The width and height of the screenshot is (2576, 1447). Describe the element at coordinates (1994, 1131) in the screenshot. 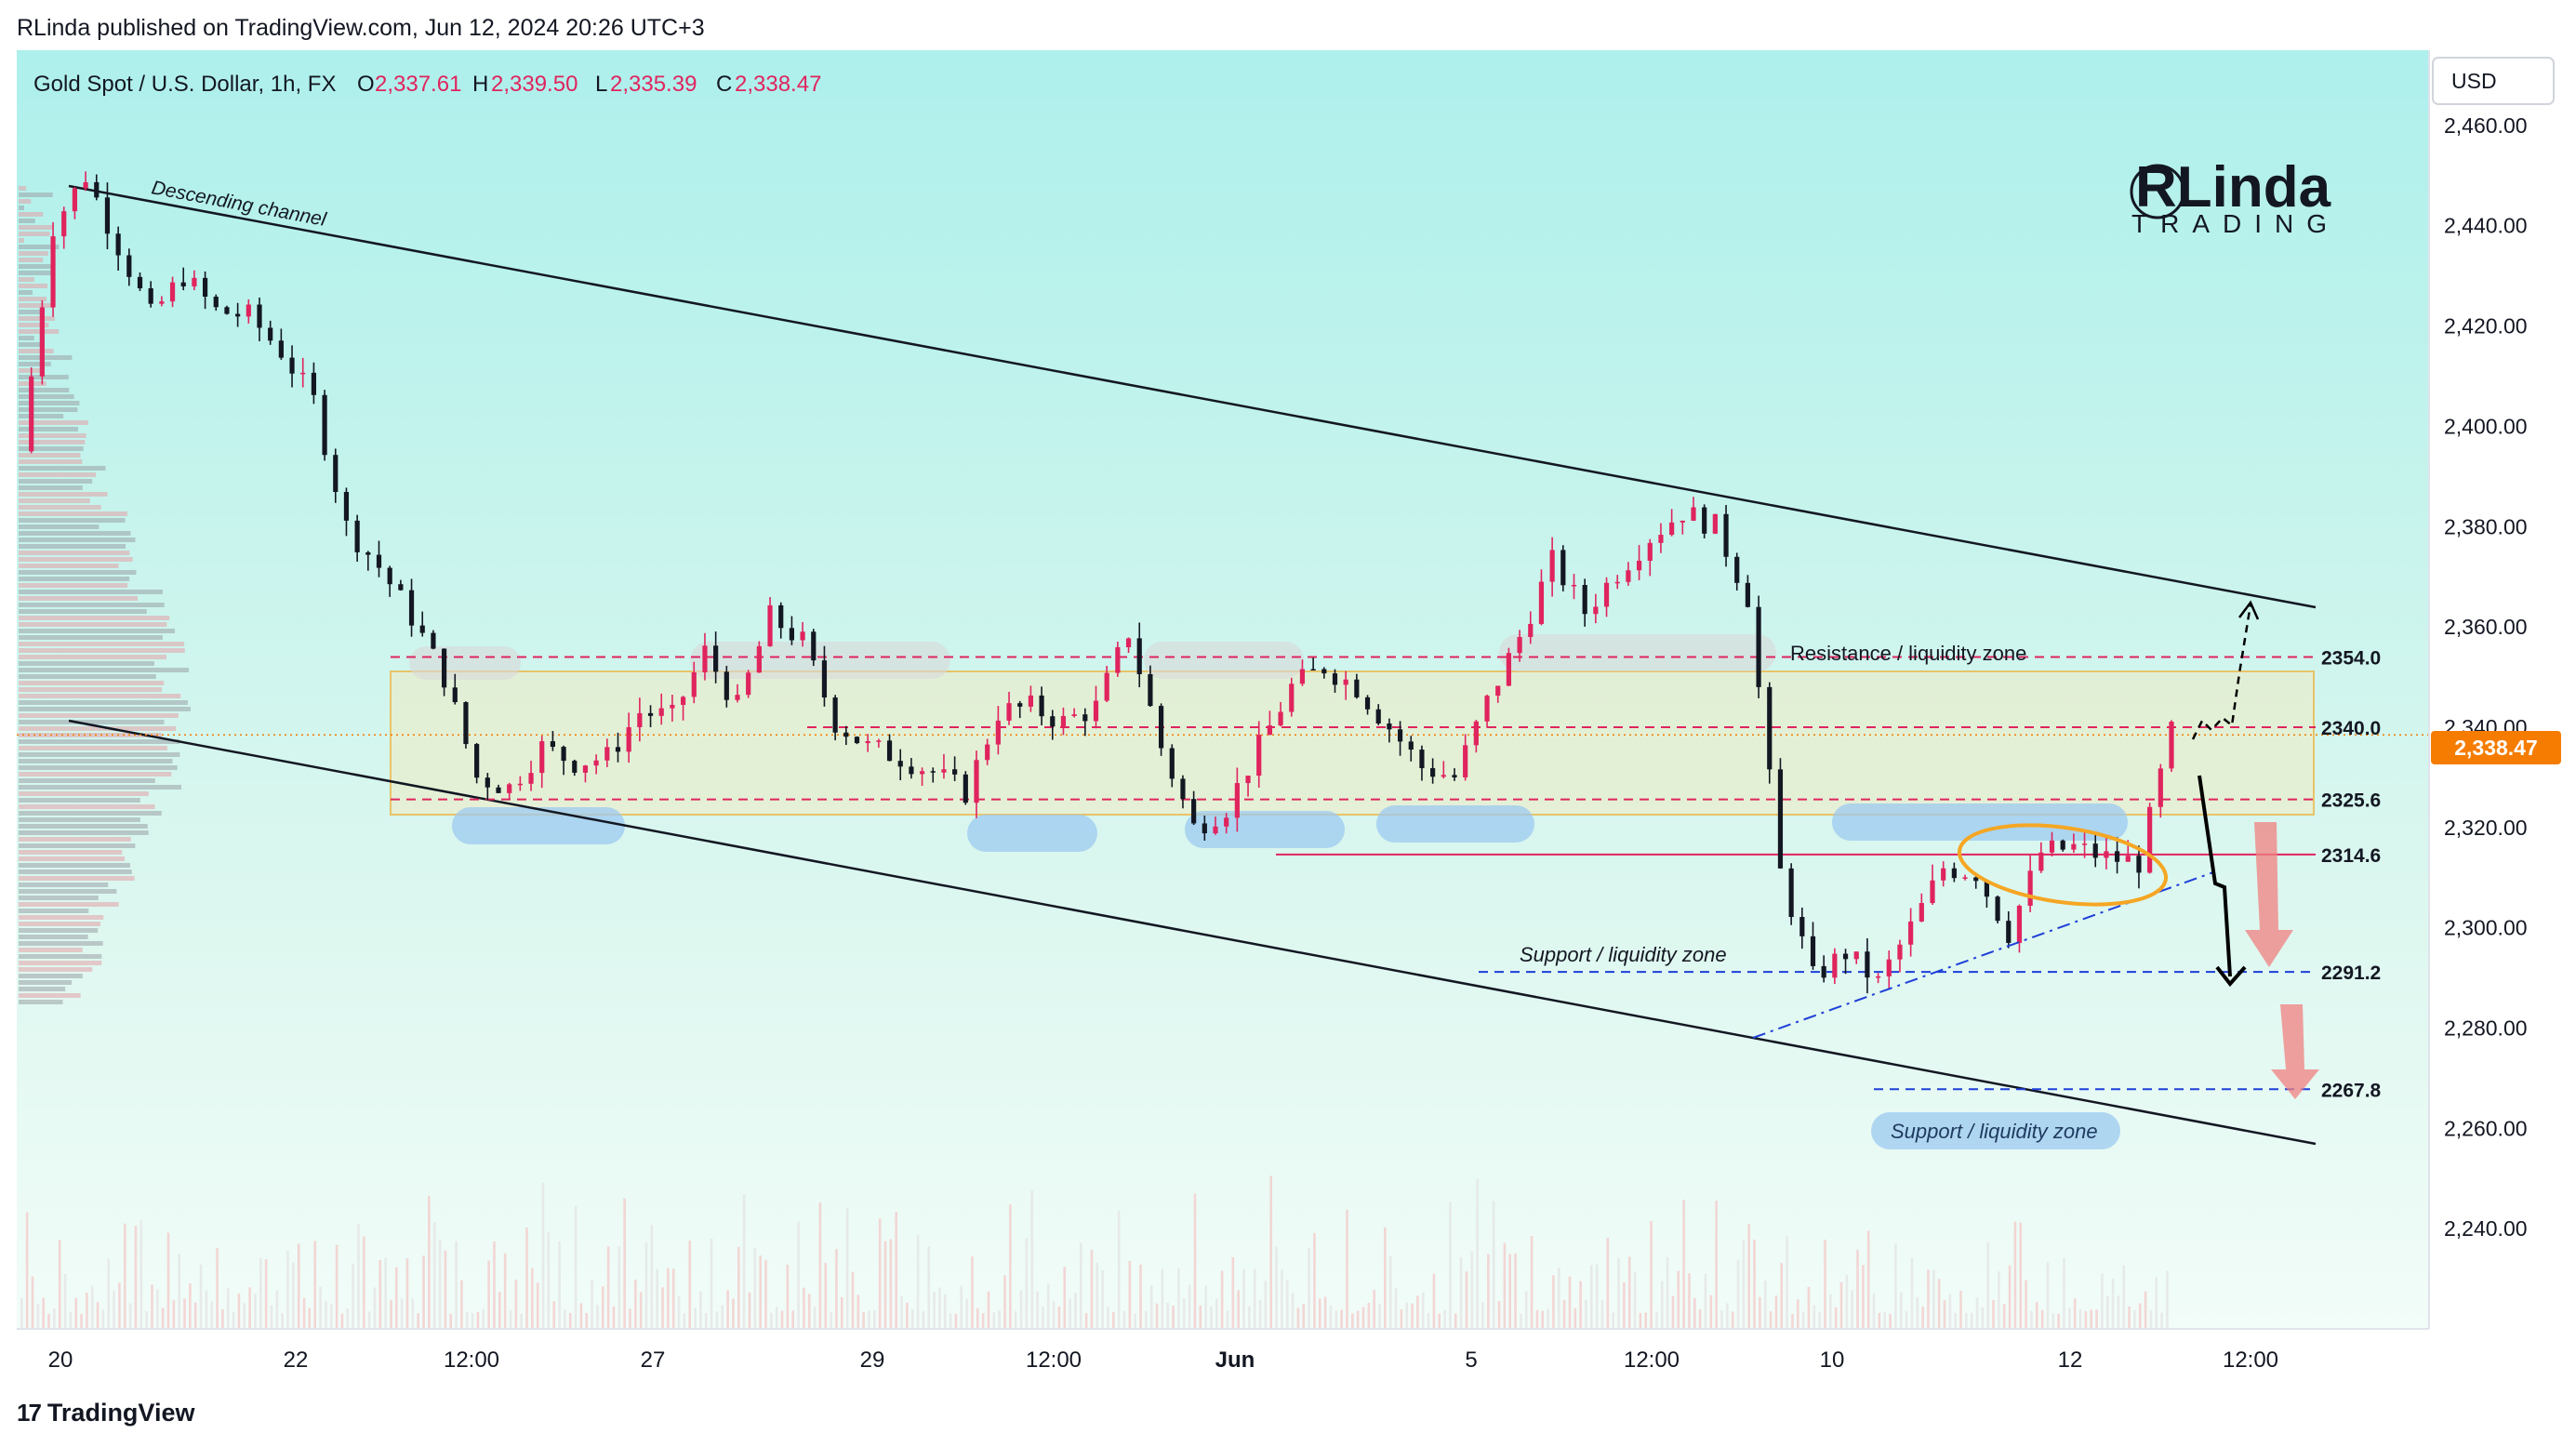

I see `support-zone-label-2: Support / liquidity zone` at that location.